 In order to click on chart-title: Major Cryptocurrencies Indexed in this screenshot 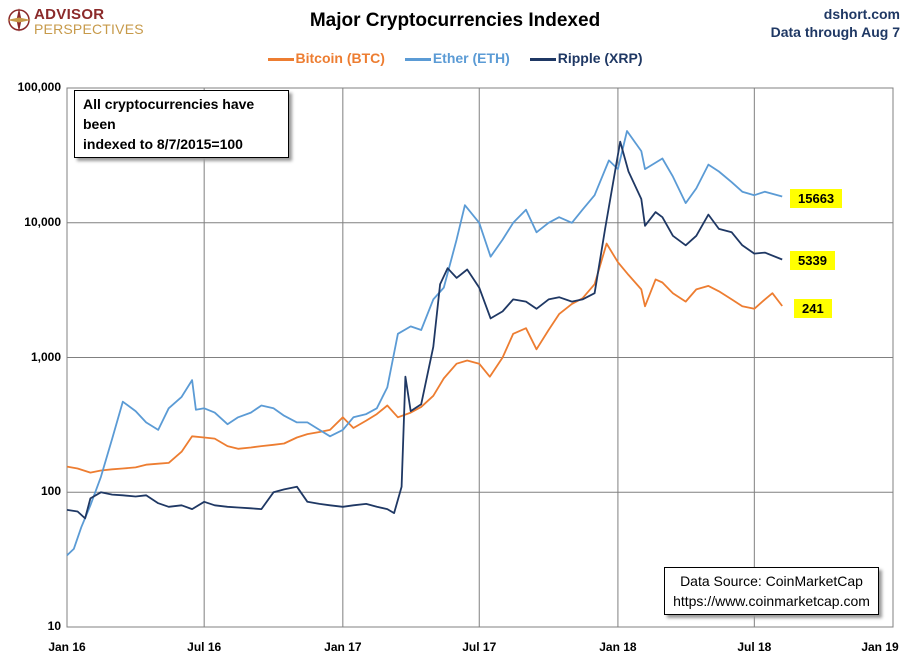, I will do `click(455, 20)`.